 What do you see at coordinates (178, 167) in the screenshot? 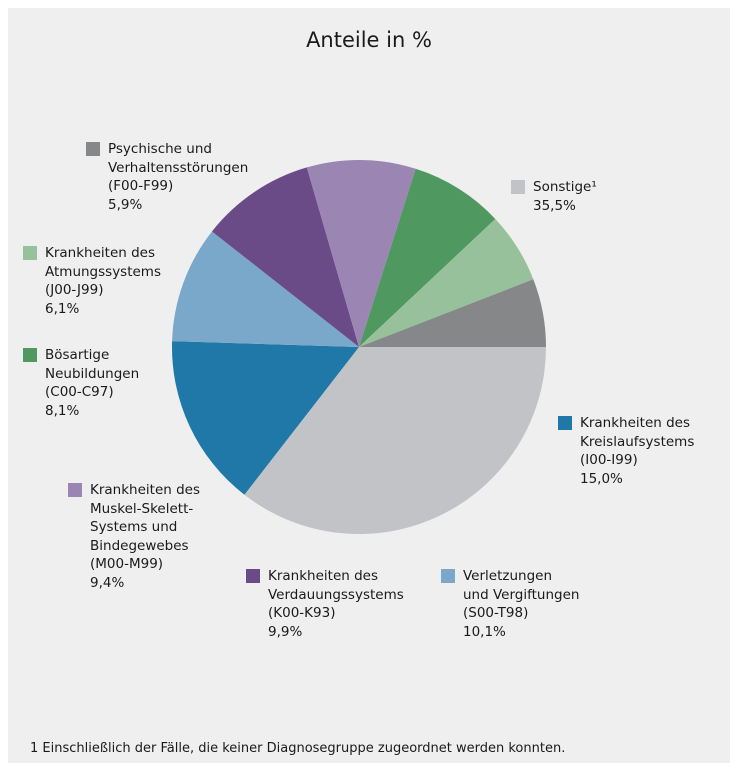
I see `slice-label-line: Verhaltensstörungen` at bounding box center [178, 167].